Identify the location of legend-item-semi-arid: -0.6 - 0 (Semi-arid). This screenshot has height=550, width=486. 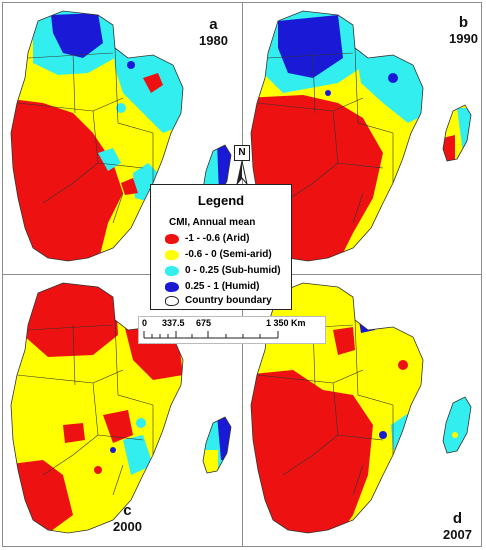
(218, 254).